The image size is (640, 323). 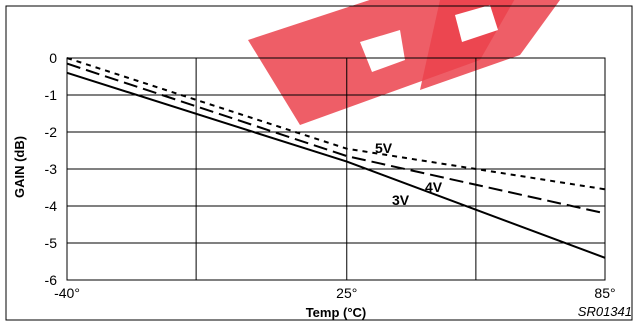 I want to click on y-axis-title: GAIN (dB), so click(x=19, y=167).